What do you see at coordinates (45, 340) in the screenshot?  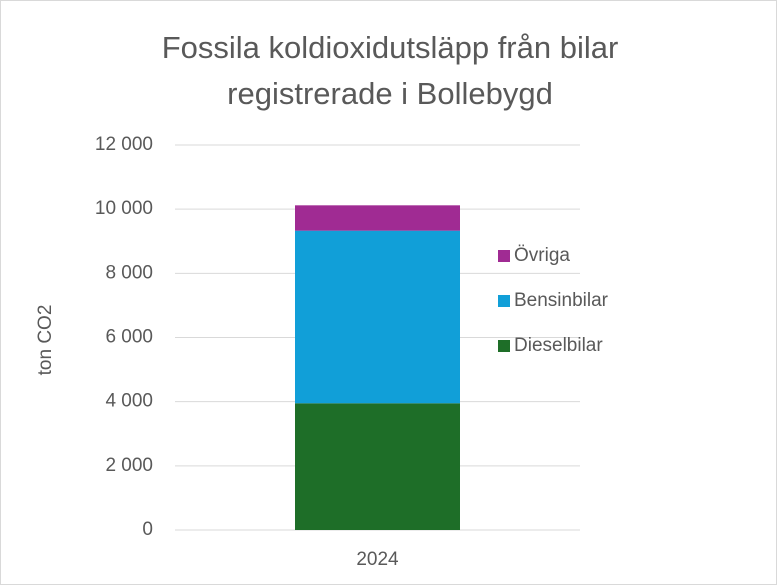 I see `y-axis-label: ton CO2` at bounding box center [45, 340].